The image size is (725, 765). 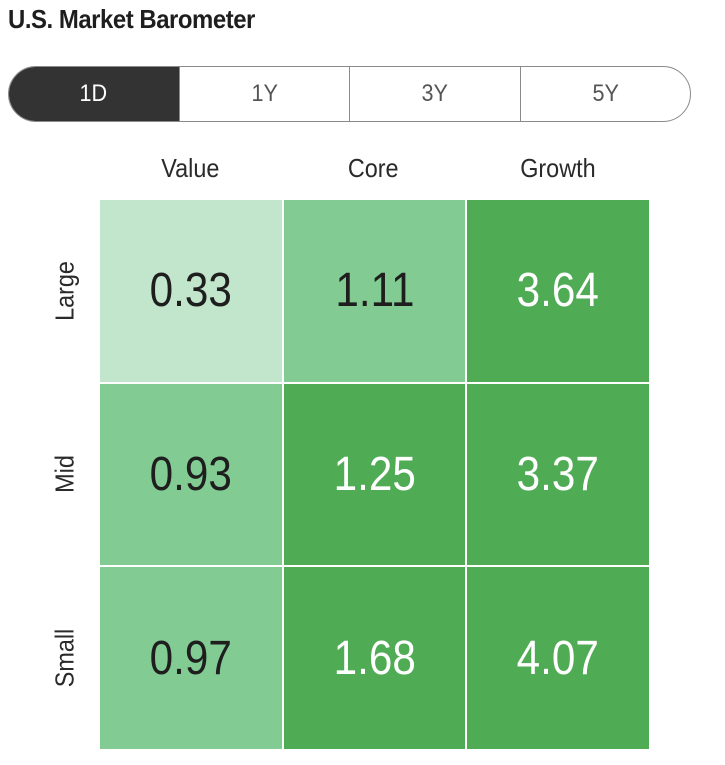 I want to click on heatmap-cell-value: 1.68, so click(x=374, y=658).